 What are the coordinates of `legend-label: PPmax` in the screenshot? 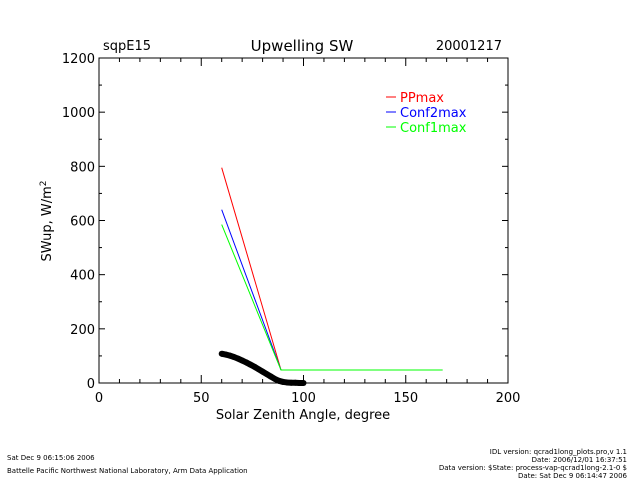 It's located at (422, 98).